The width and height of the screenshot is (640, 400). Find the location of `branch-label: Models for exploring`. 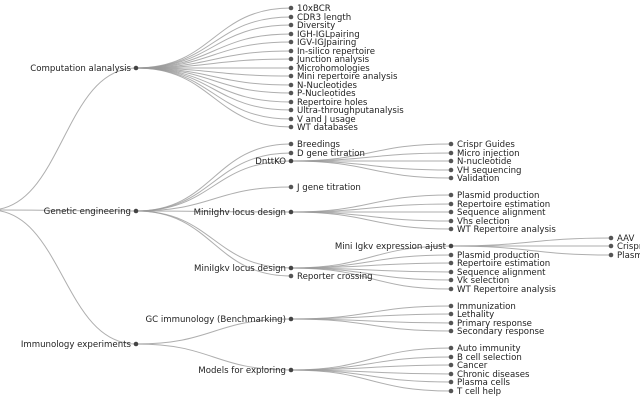

branch-label: Models for exploring is located at coordinates (242, 371).